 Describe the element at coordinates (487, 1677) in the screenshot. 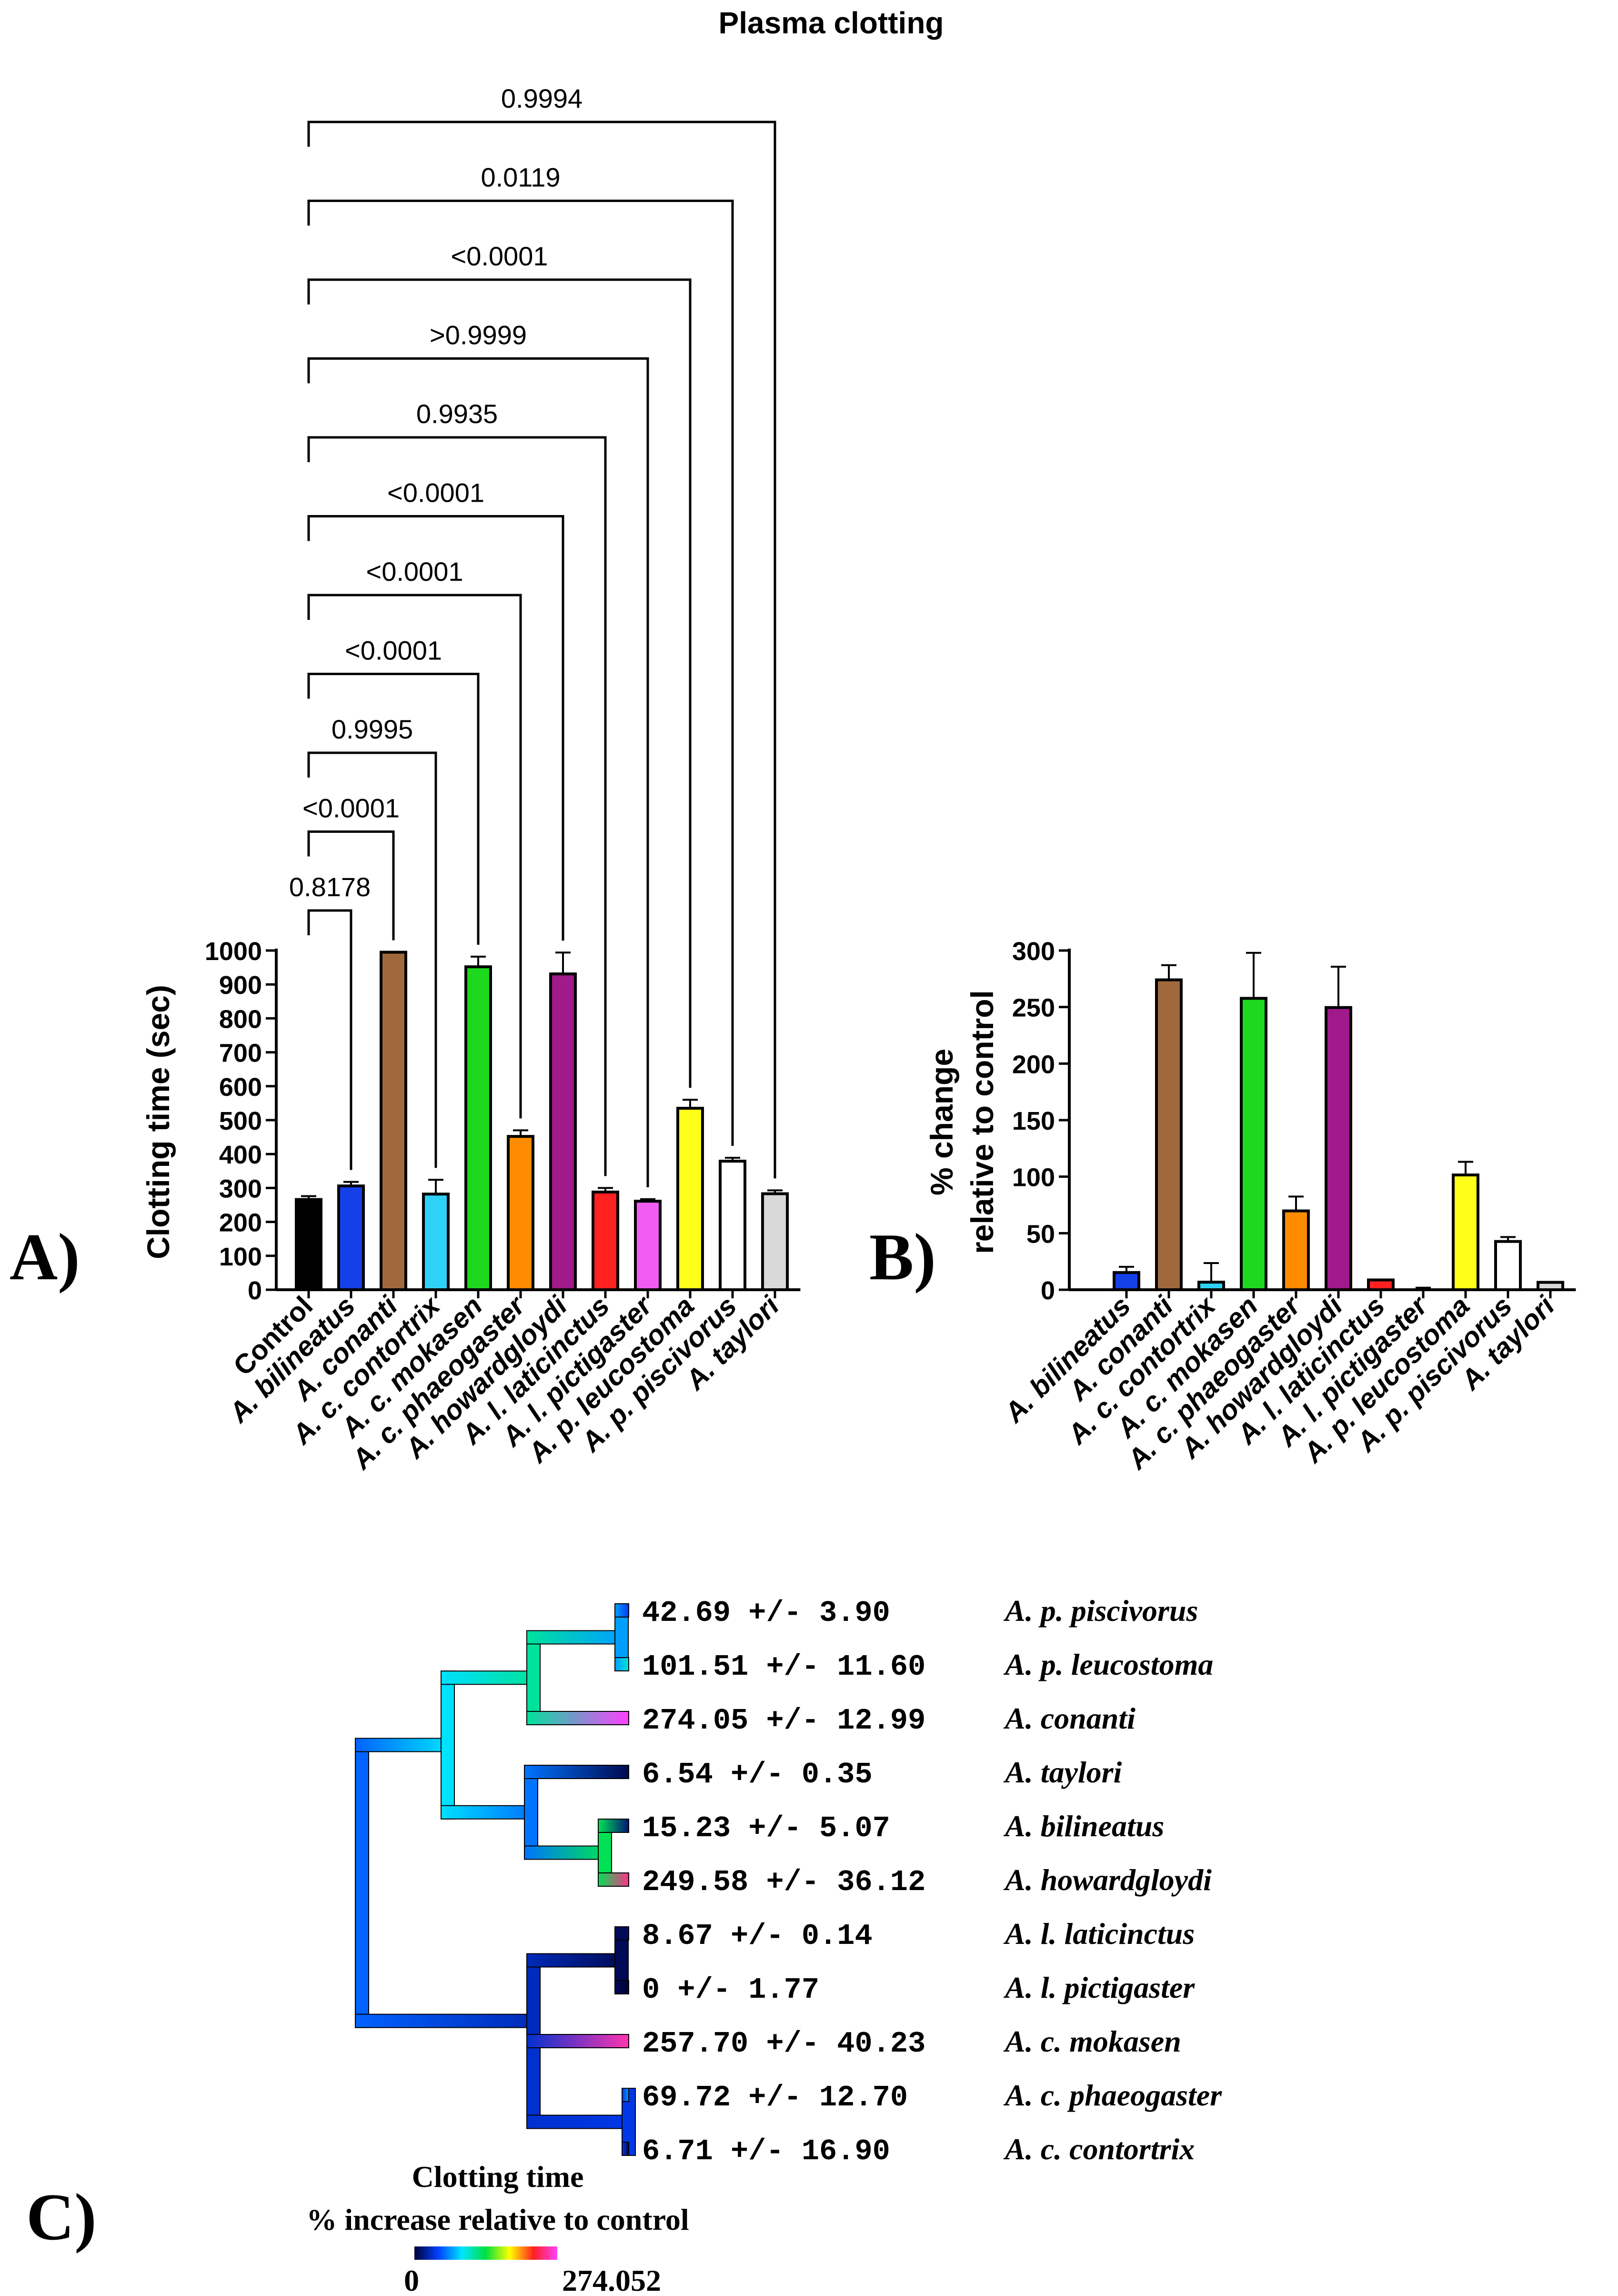

I see `upper-clade-branch` at that location.